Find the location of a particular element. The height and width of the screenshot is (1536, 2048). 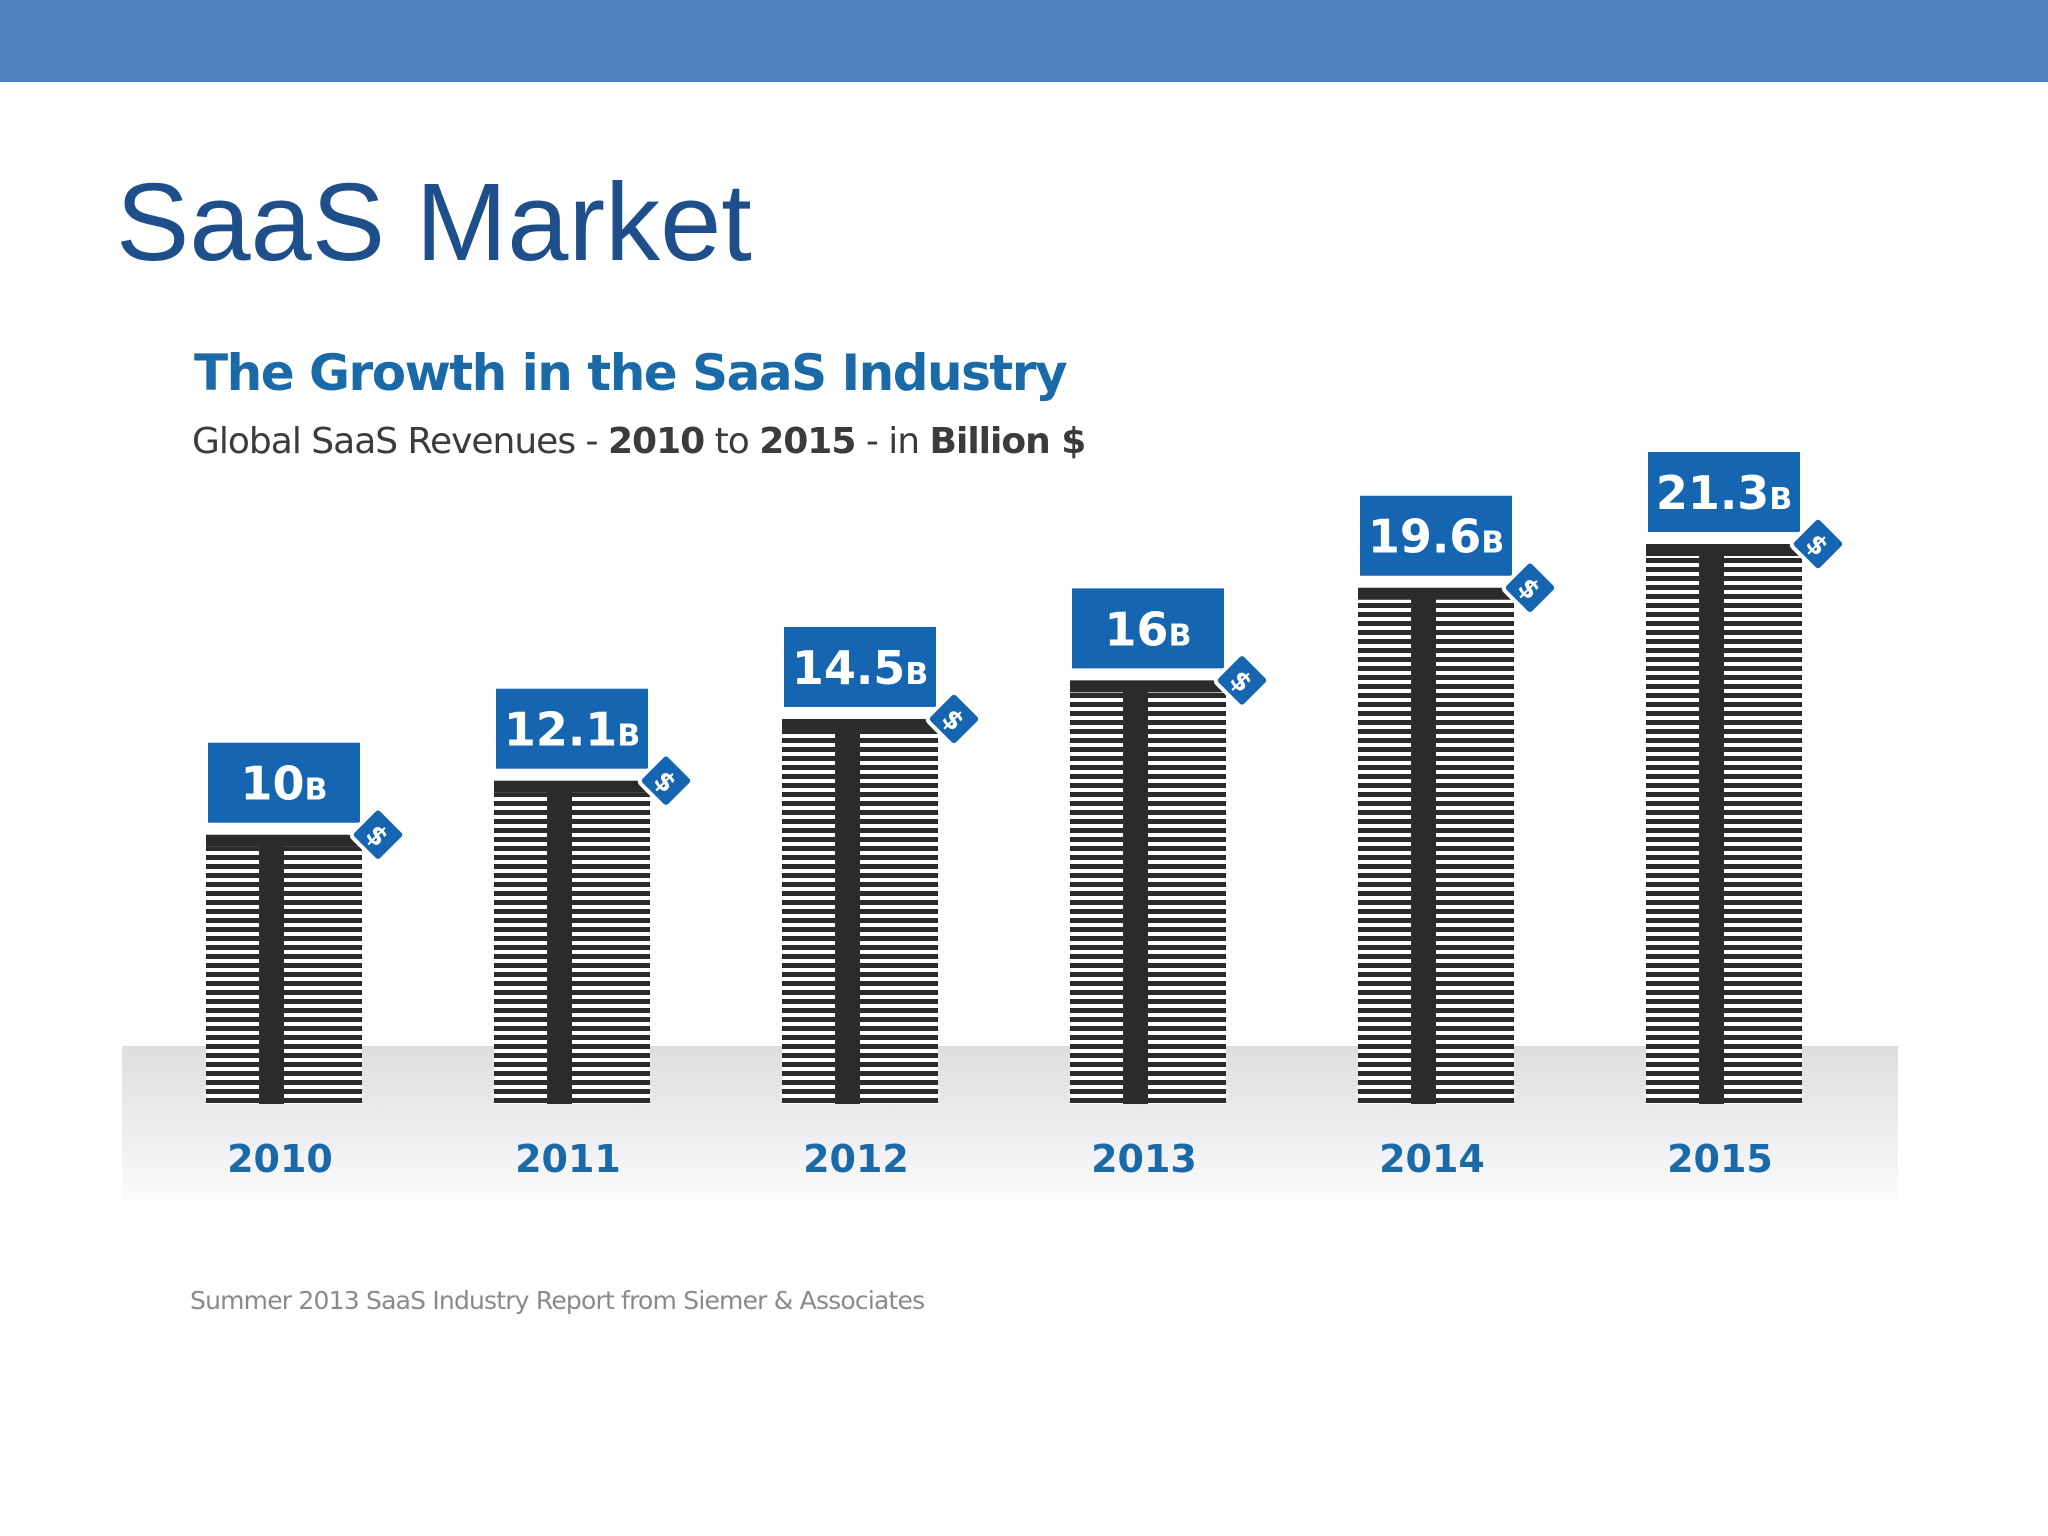

value-label-2011: 12.1B is located at coordinates (572, 730).